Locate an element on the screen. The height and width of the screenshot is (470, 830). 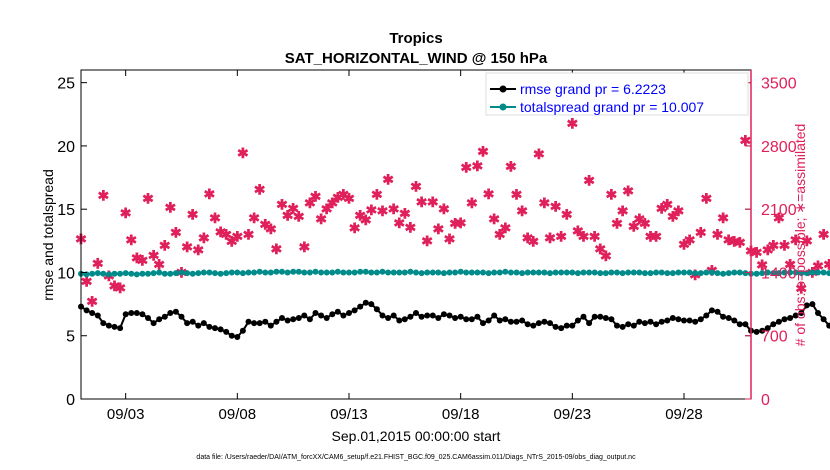
x-tick-label: 09/23 is located at coordinates (573, 414).